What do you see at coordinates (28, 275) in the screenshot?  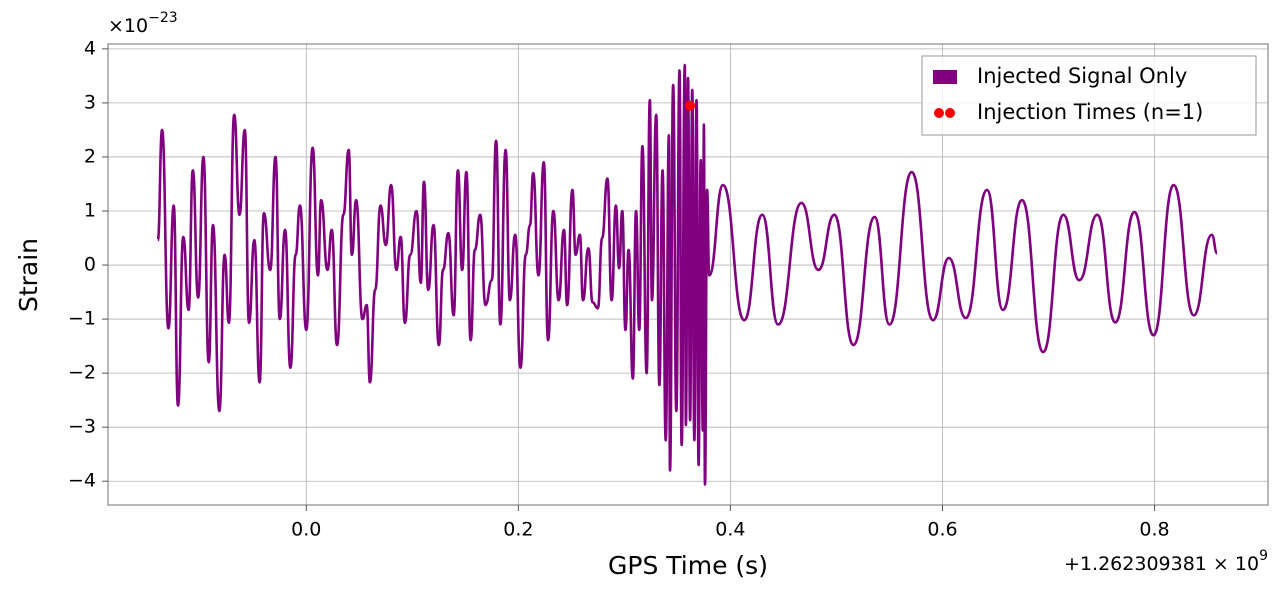 I see `y-axis-label: Strain` at bounding box center [28, 275].